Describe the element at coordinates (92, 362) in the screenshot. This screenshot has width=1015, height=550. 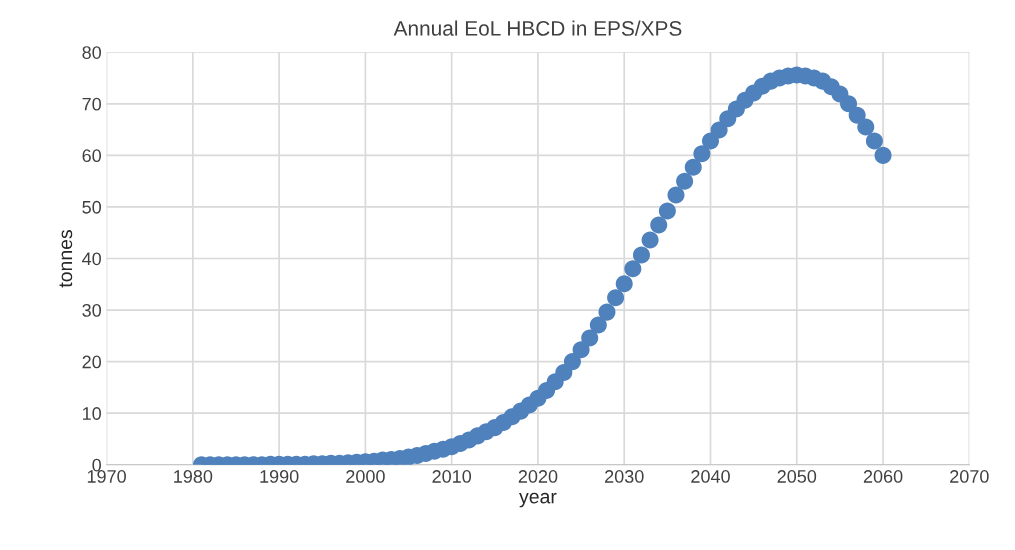
I see `y-tick-label: 20` at that location.